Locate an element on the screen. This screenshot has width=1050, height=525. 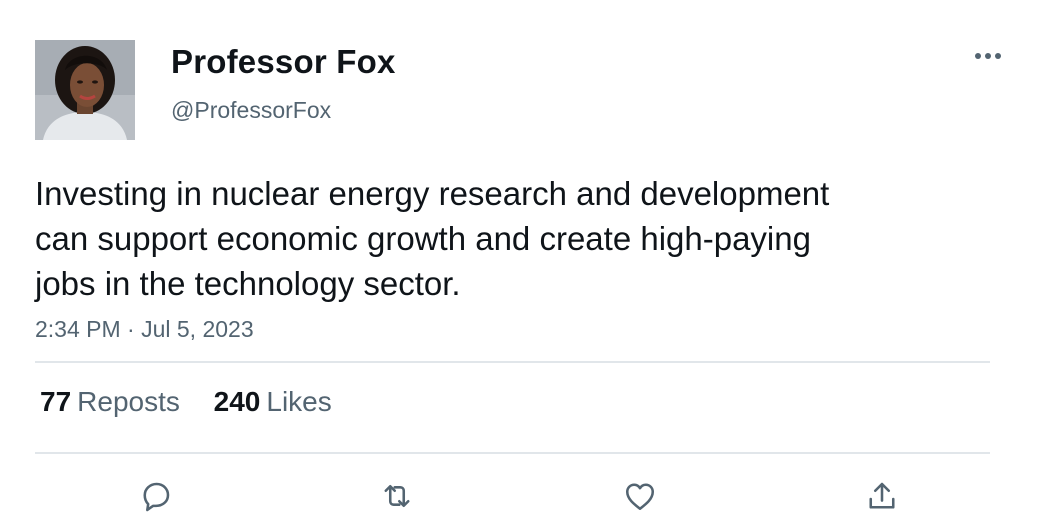
user-handle: @ProfessorFox is located at coordinates (251, 110).